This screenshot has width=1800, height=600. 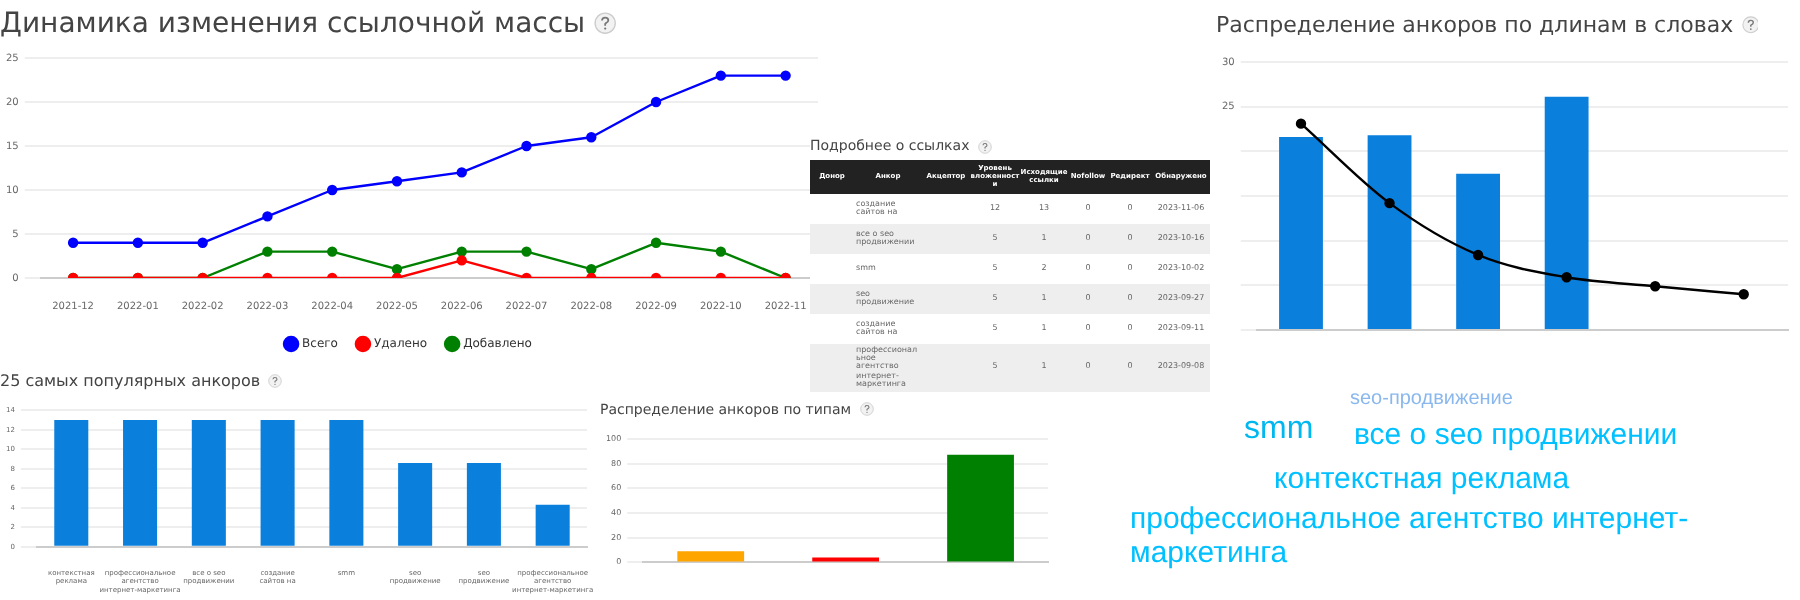 I want to click on chart-title: Динамика изменения ссылочной массы, so click(x=293, y=23).